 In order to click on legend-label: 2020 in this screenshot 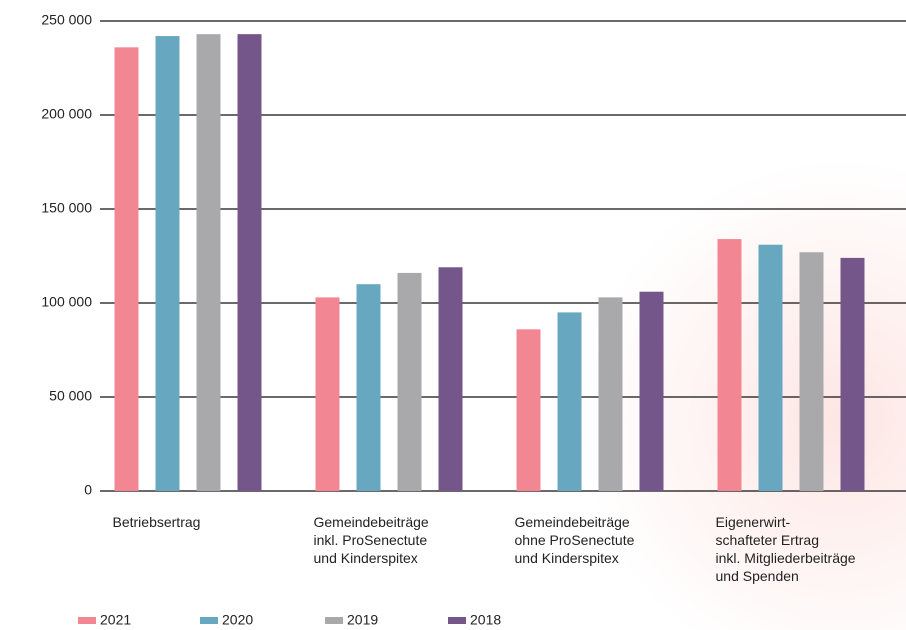, I will do `click(237, 620)`.